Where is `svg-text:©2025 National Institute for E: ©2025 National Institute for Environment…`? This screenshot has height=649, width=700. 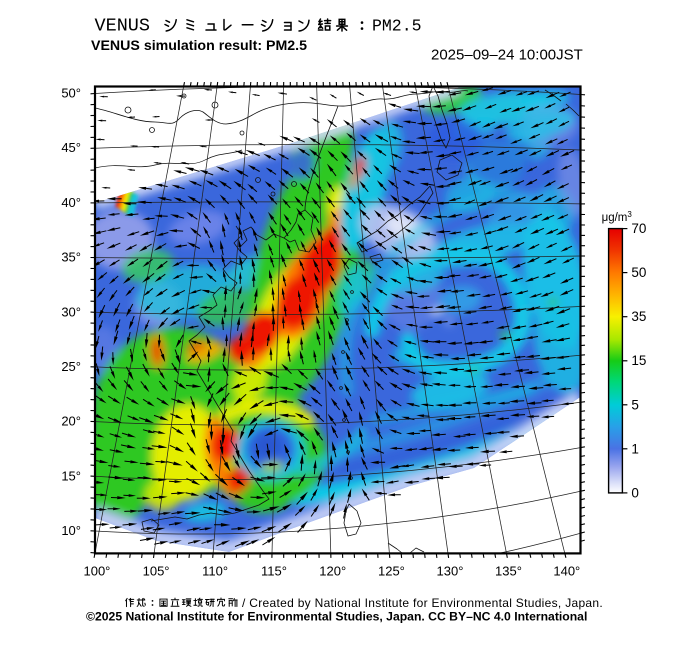 svg-text:©2025 National Institute for E: ©2025 National Institute for Environment… is located at coordinates (336, 617).